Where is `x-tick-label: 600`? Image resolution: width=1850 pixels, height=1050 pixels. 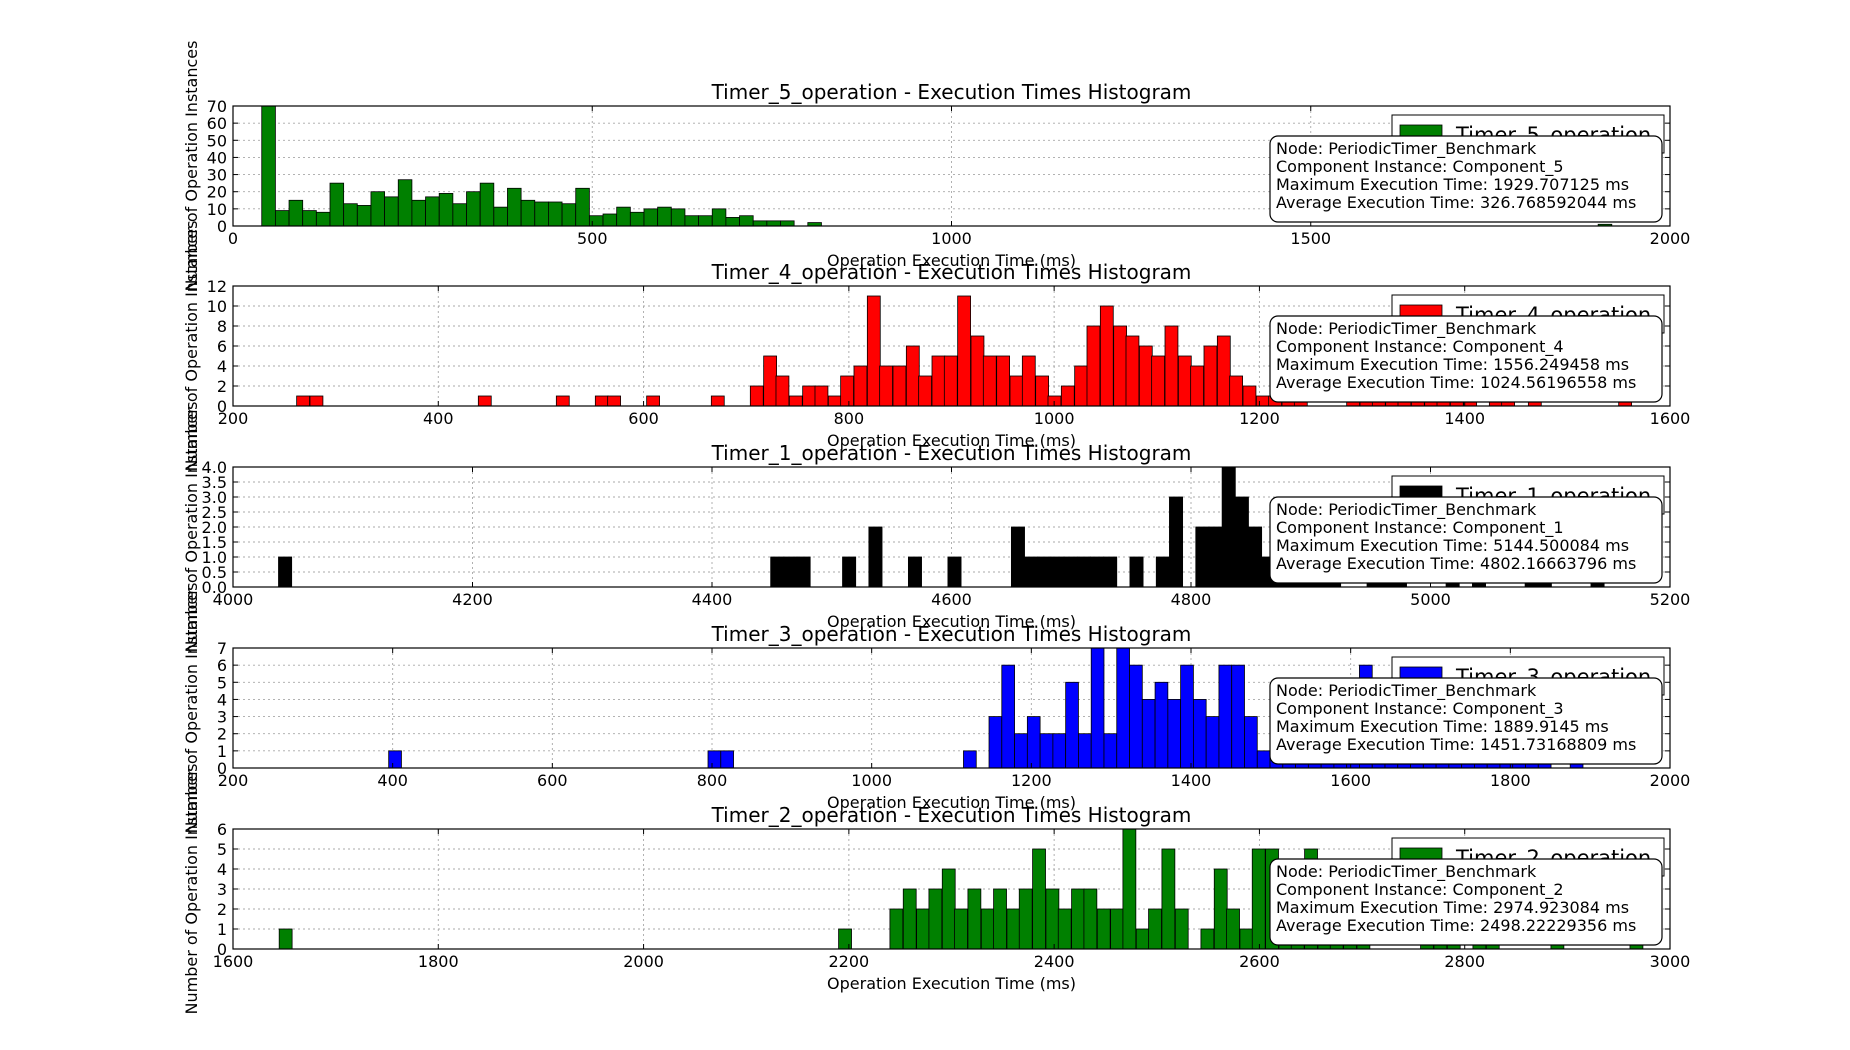
x-tick-label: 600 is located at coordinates (552, 780).